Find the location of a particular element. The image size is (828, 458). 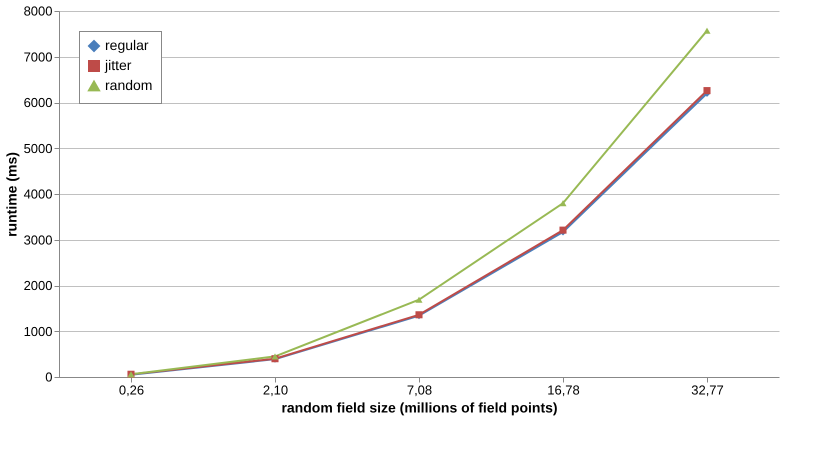

y-tick-label: 8000 is located at coordinates (38, 11).